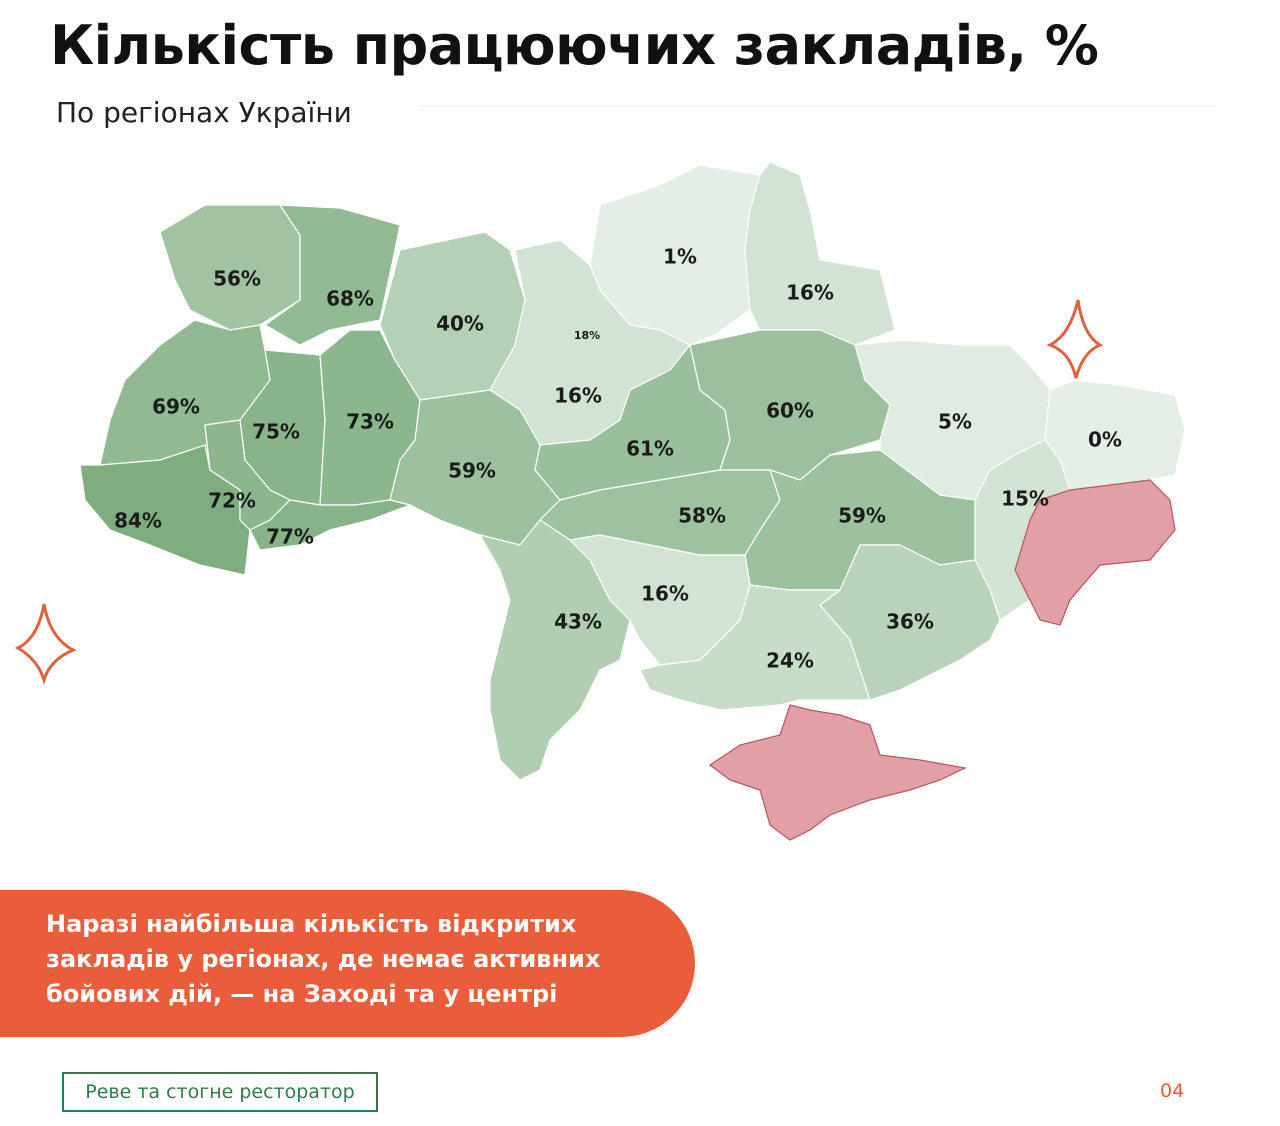  I want to click on region-label: 43%, so click(578, 622).